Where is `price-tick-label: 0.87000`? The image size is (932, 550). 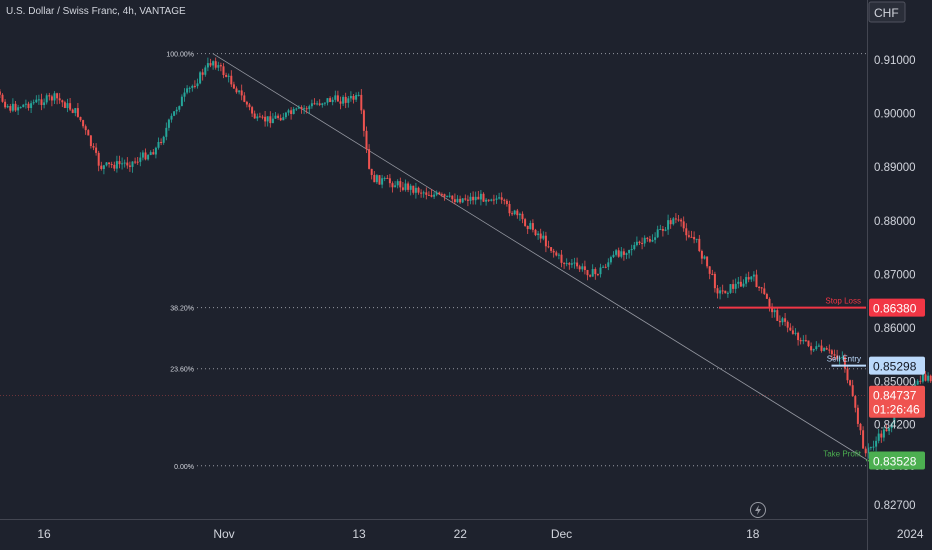 price-tick-label: 0.87000 is located at coordinates (895, 275).